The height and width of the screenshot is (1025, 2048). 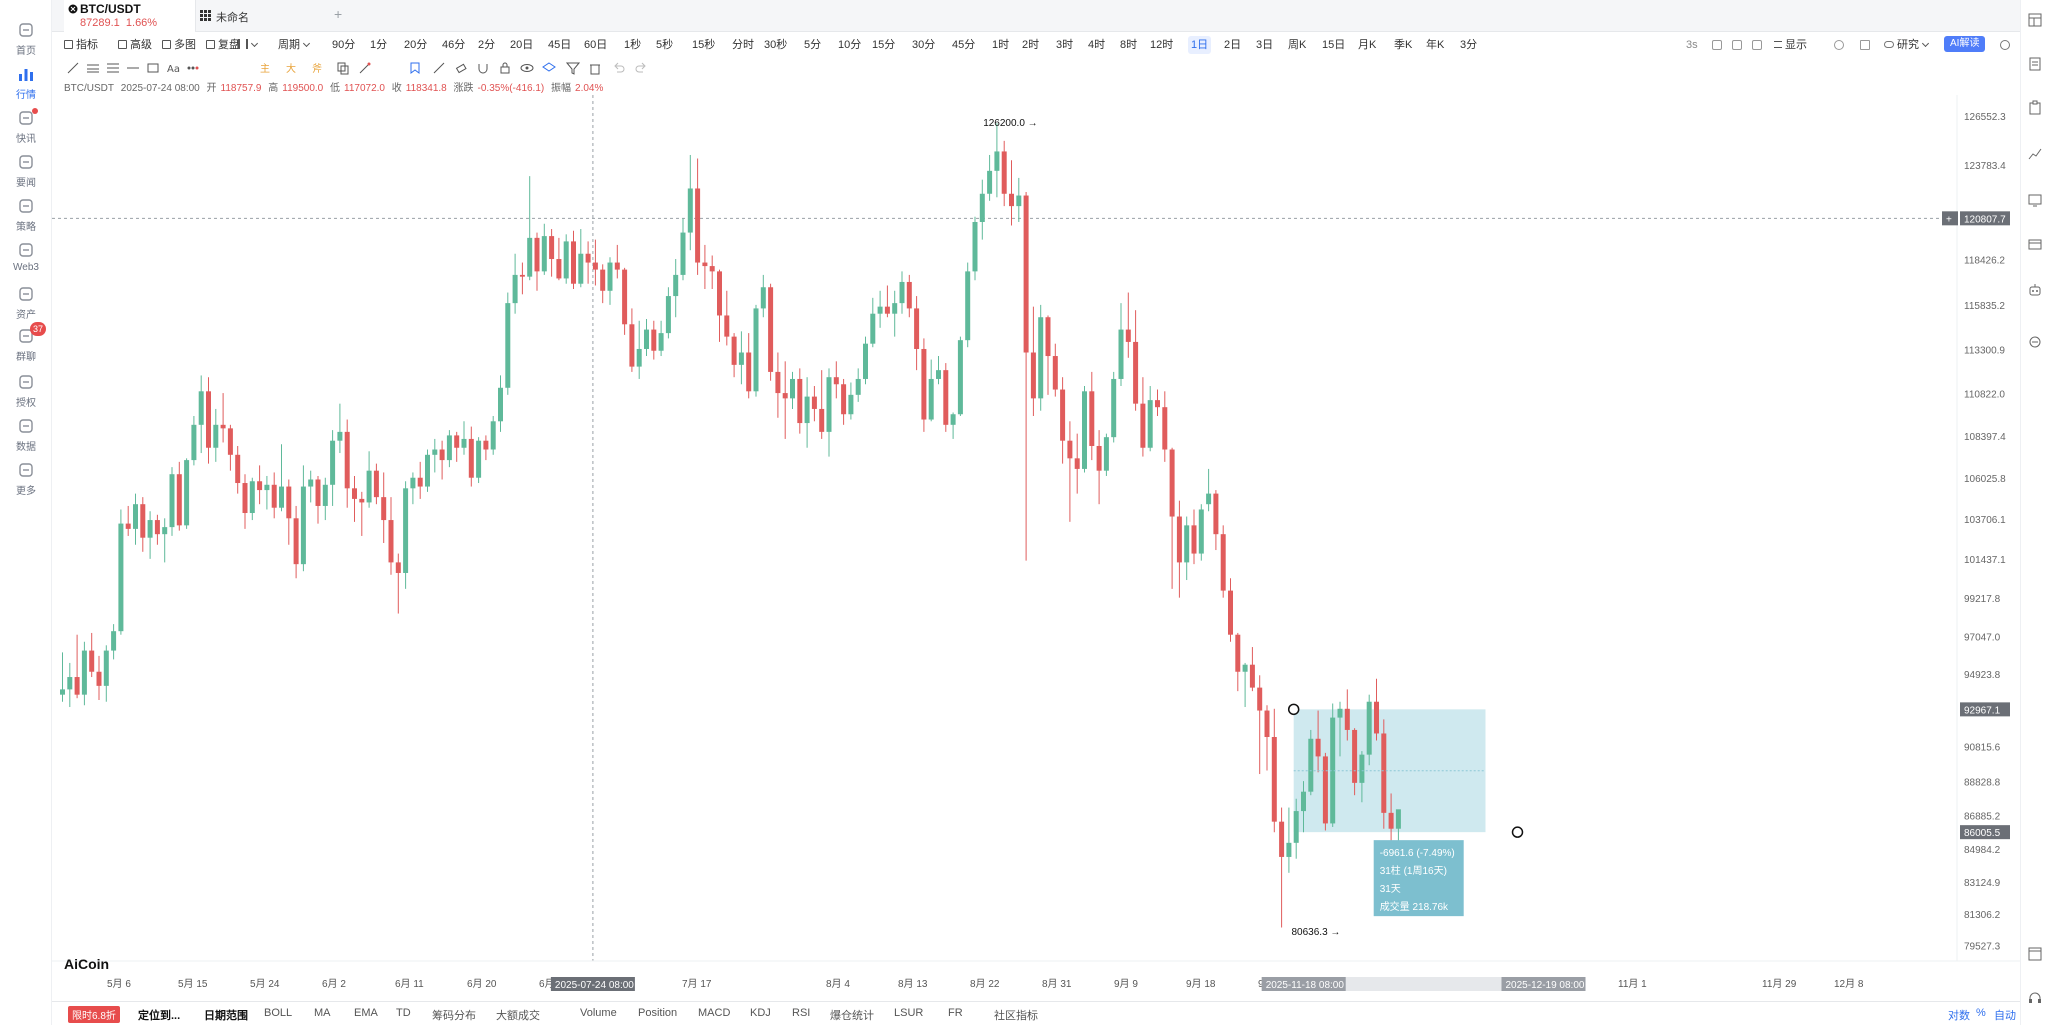 I want to click on interval-11: 分时, so click(x=743, y=45).